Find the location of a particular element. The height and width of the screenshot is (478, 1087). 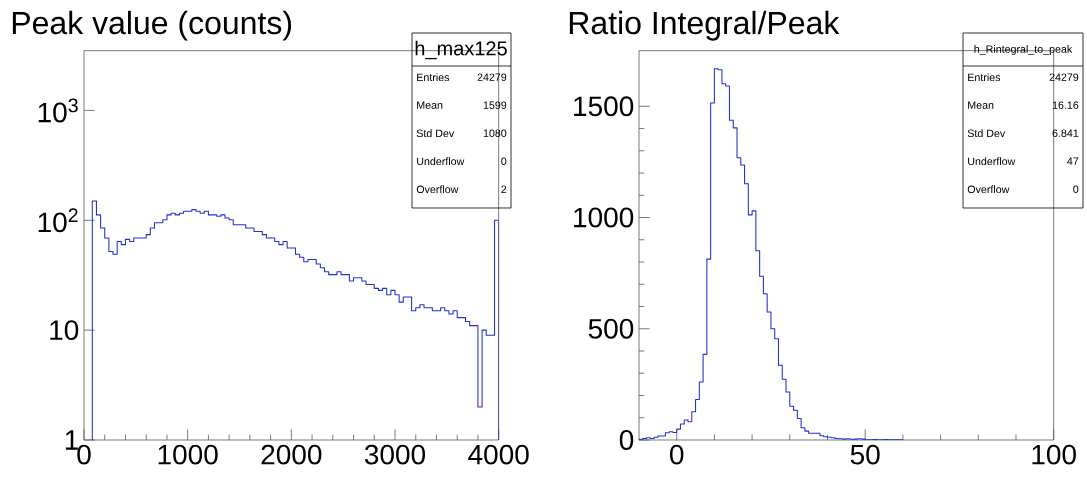

annotation: h_max125 is located at coordinates (461, 50).